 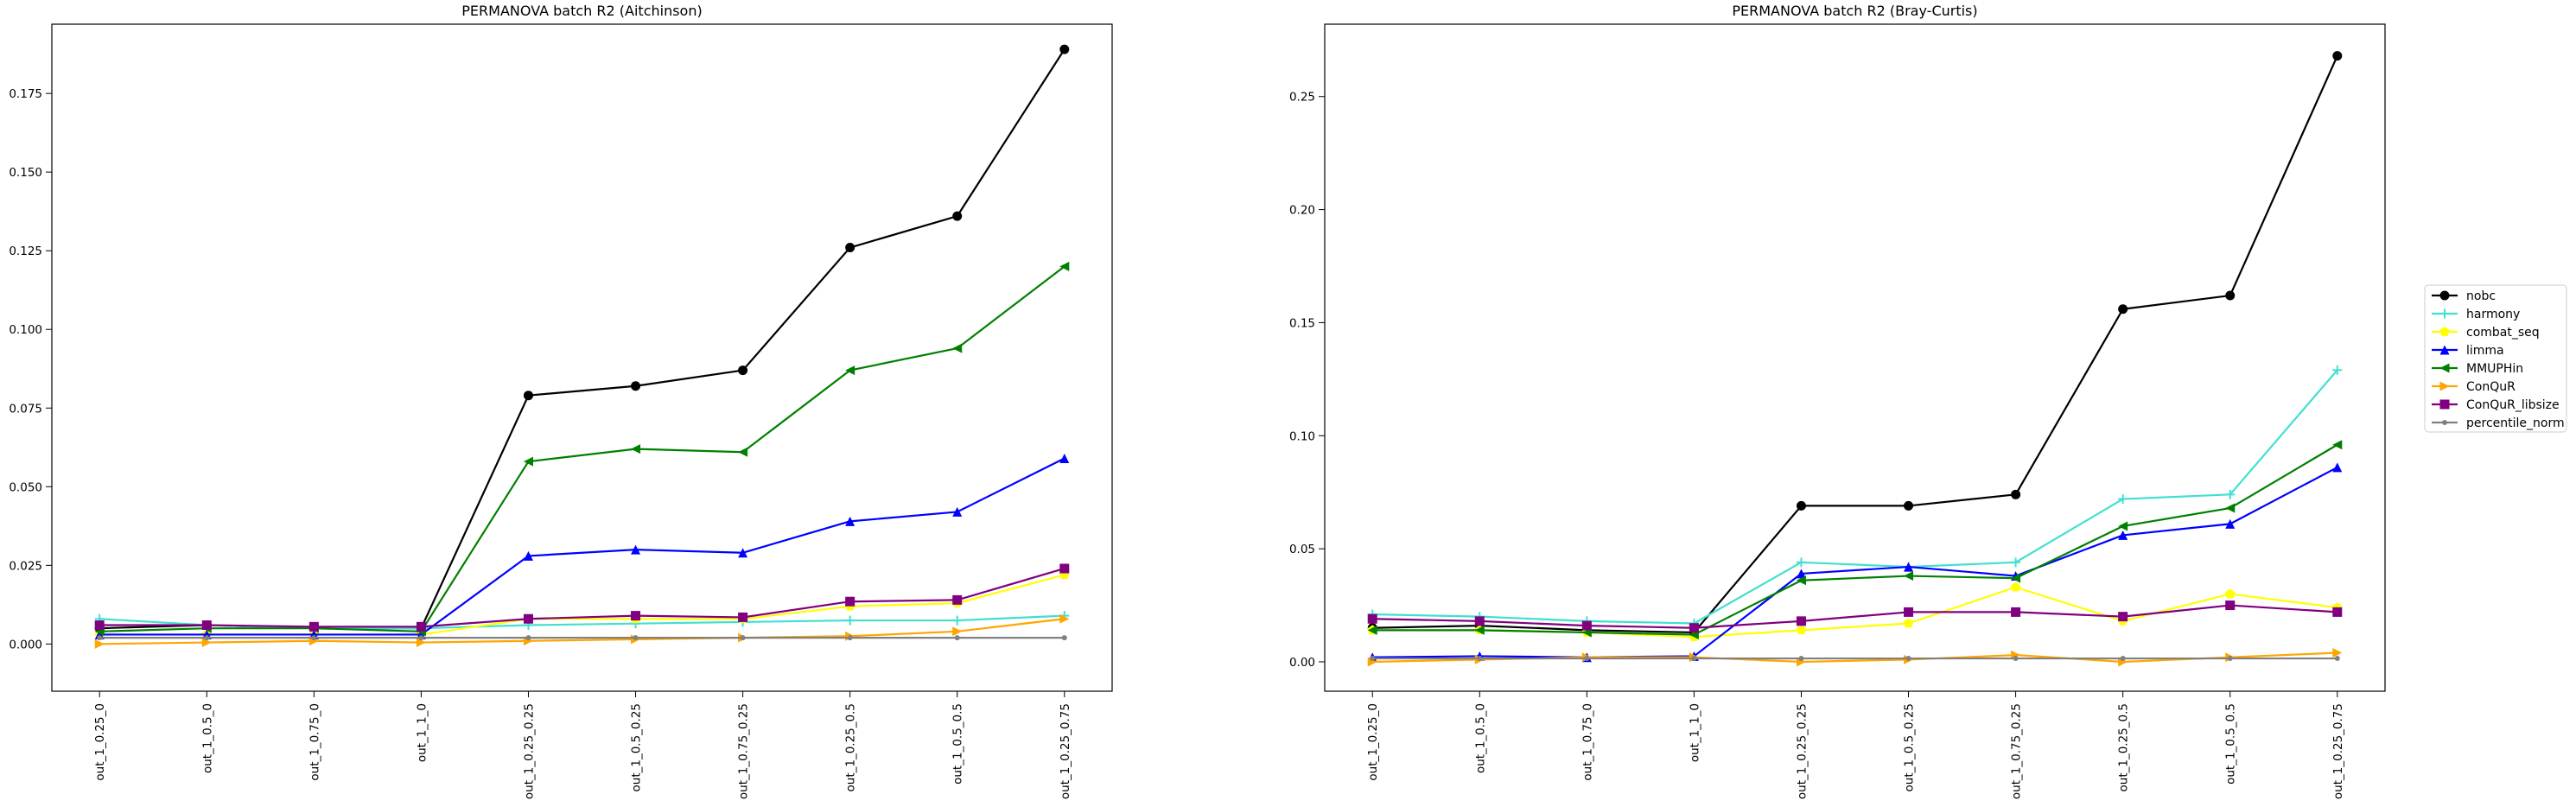 I want to click on series-ConQuR_libsize, so click(x=582, y=597).